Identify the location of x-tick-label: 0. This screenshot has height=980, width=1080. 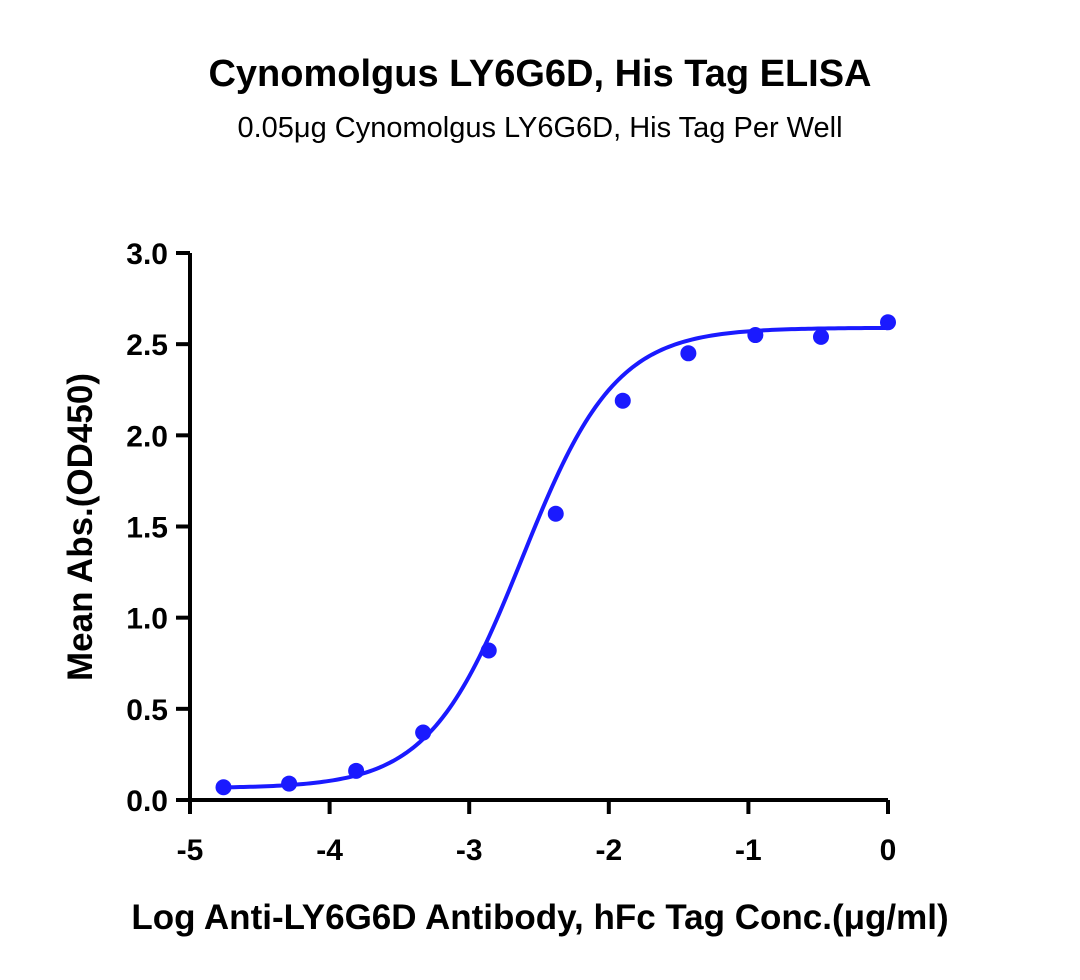
(888, 850).